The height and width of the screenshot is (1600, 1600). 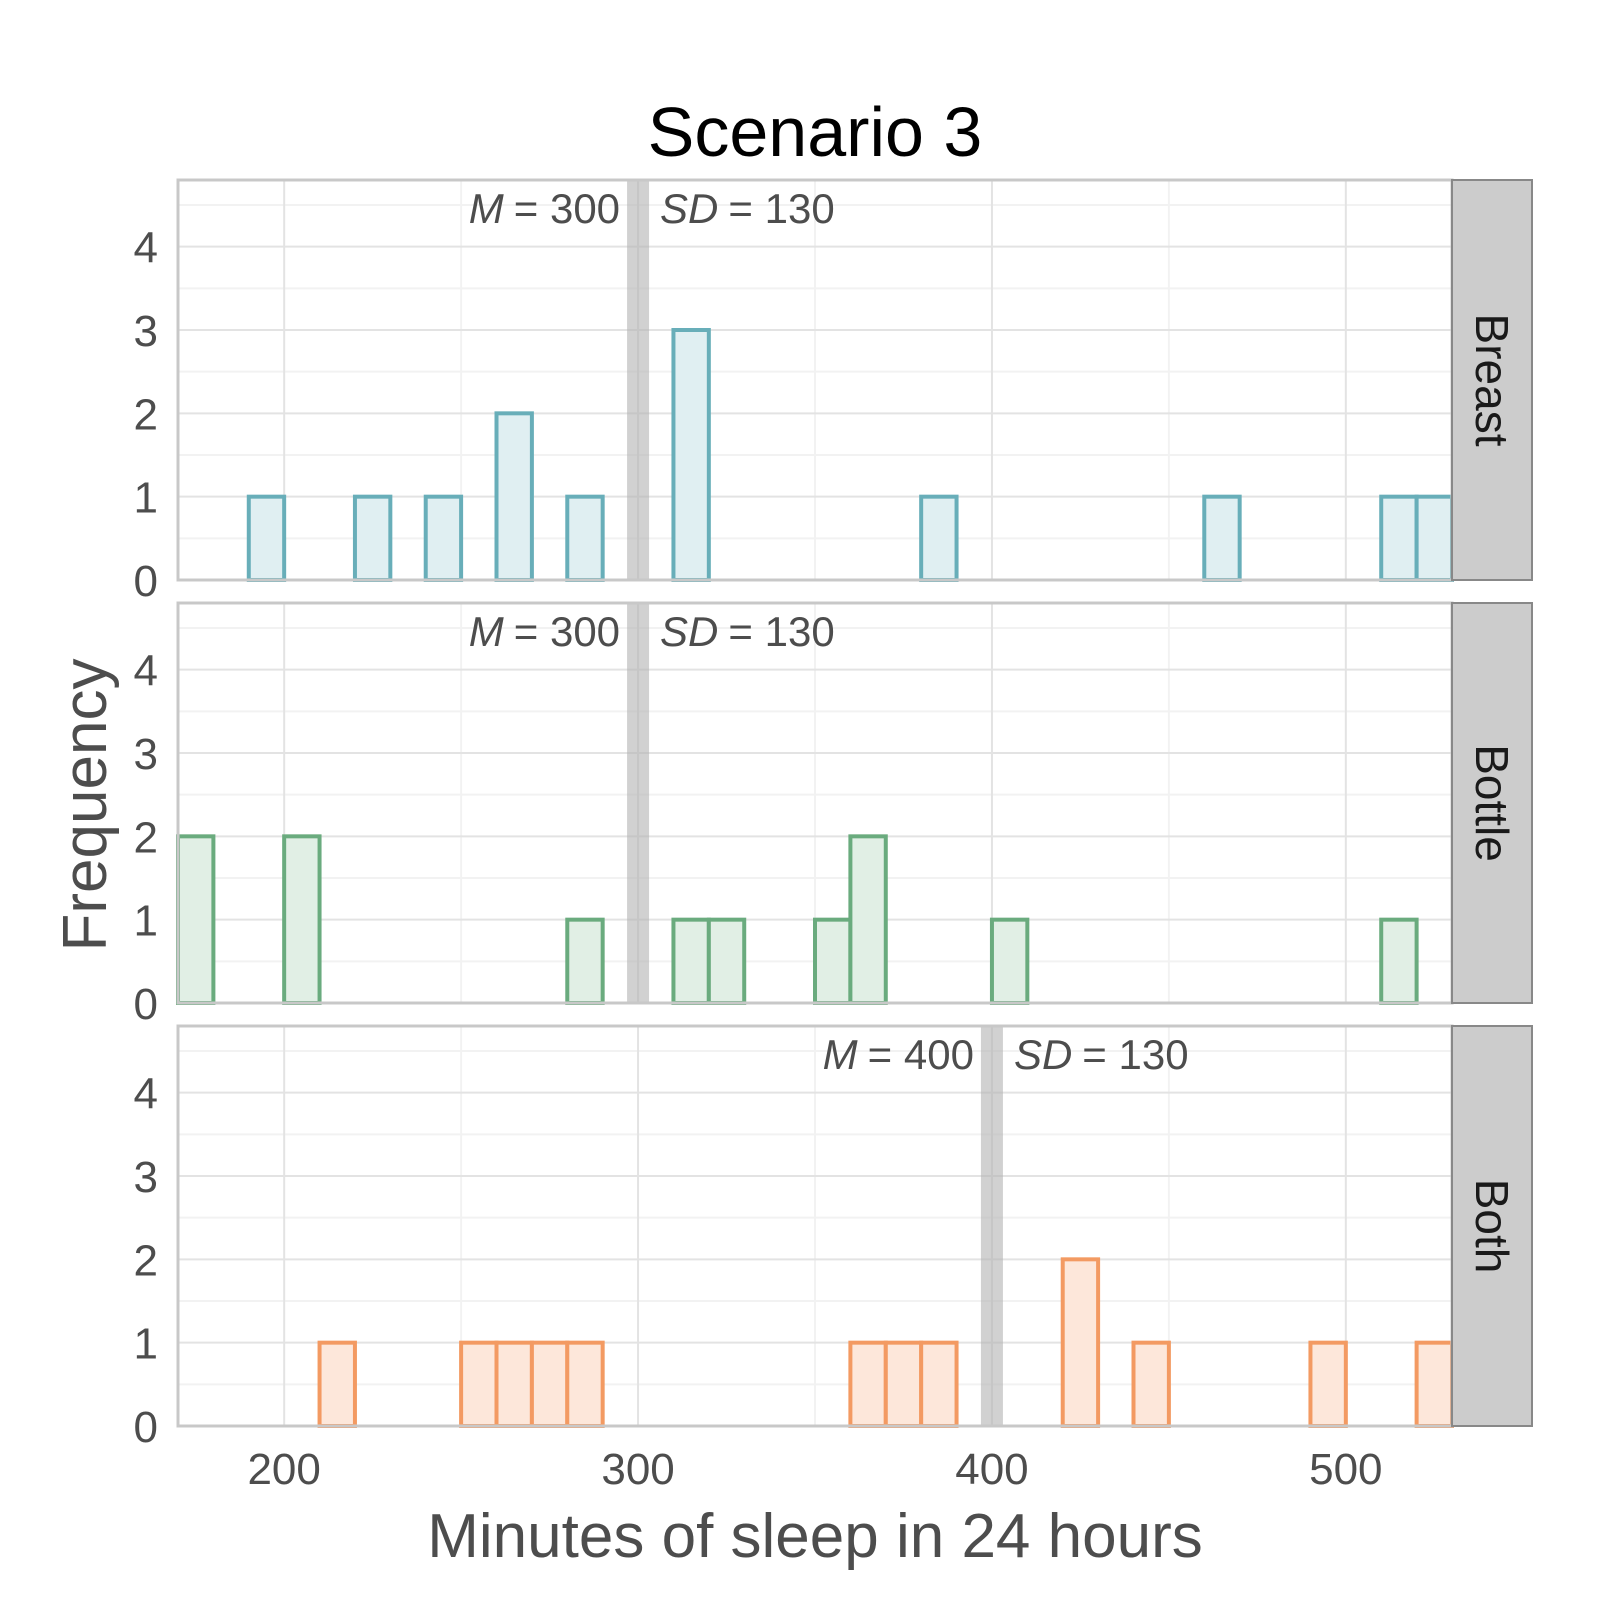 What do you see at coordinates (921, 1054) in the screenshot?
I see `mean-value: = 400` at bounding box center [921, 1054].